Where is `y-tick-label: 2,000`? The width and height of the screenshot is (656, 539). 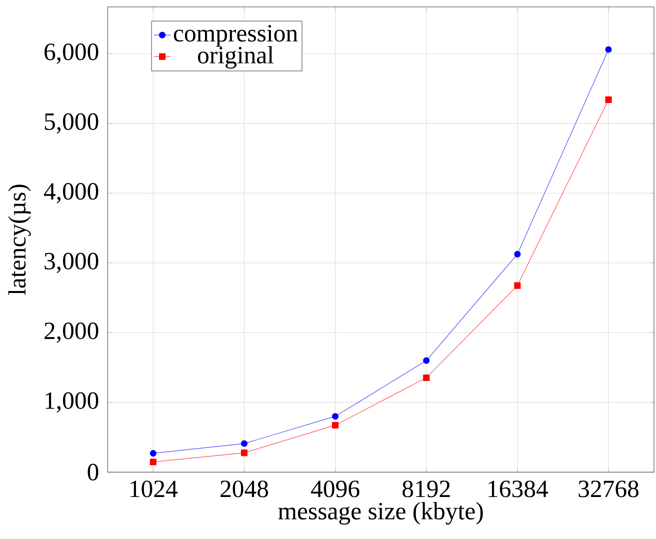 y-tick-label: 2,000 is located at coordinates (71, 332).